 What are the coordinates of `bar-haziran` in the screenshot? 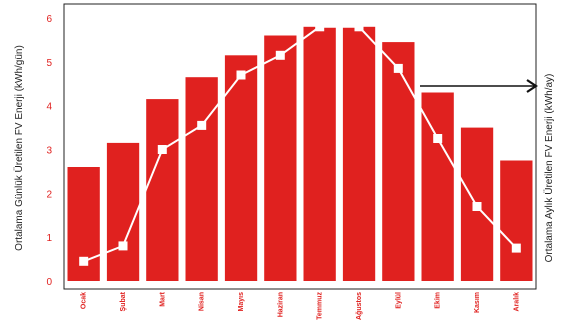 It's located at (280, 158).